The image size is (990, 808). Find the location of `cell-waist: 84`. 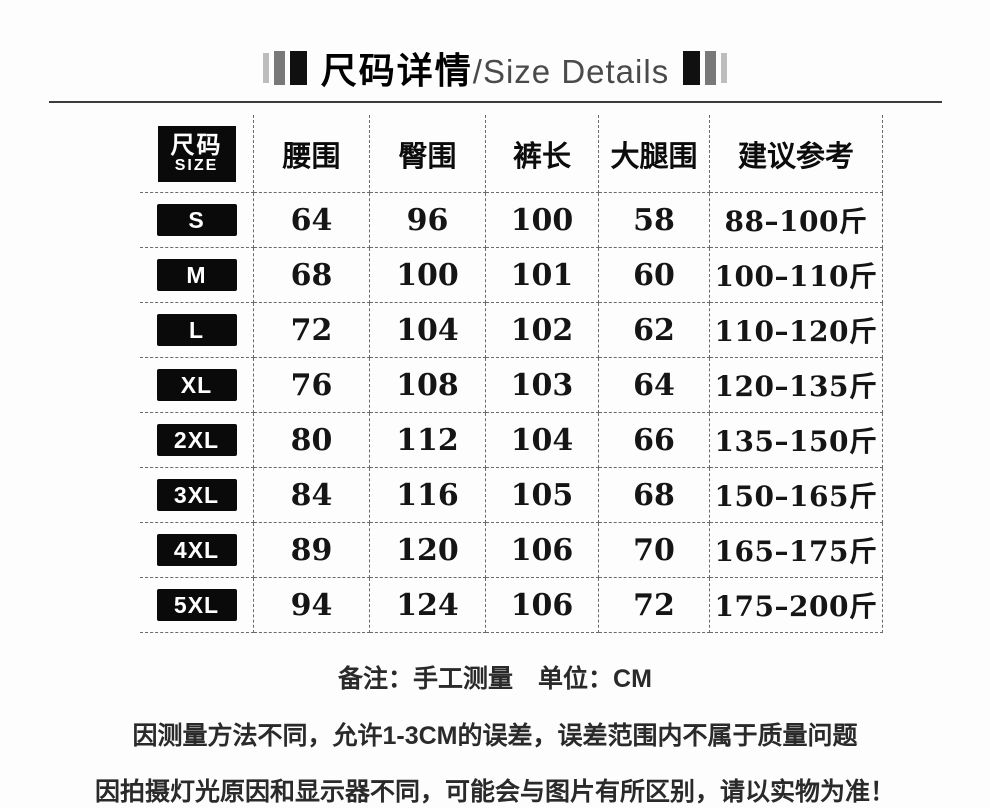

cell-waist: 84 is located at coordinates (311, 495).